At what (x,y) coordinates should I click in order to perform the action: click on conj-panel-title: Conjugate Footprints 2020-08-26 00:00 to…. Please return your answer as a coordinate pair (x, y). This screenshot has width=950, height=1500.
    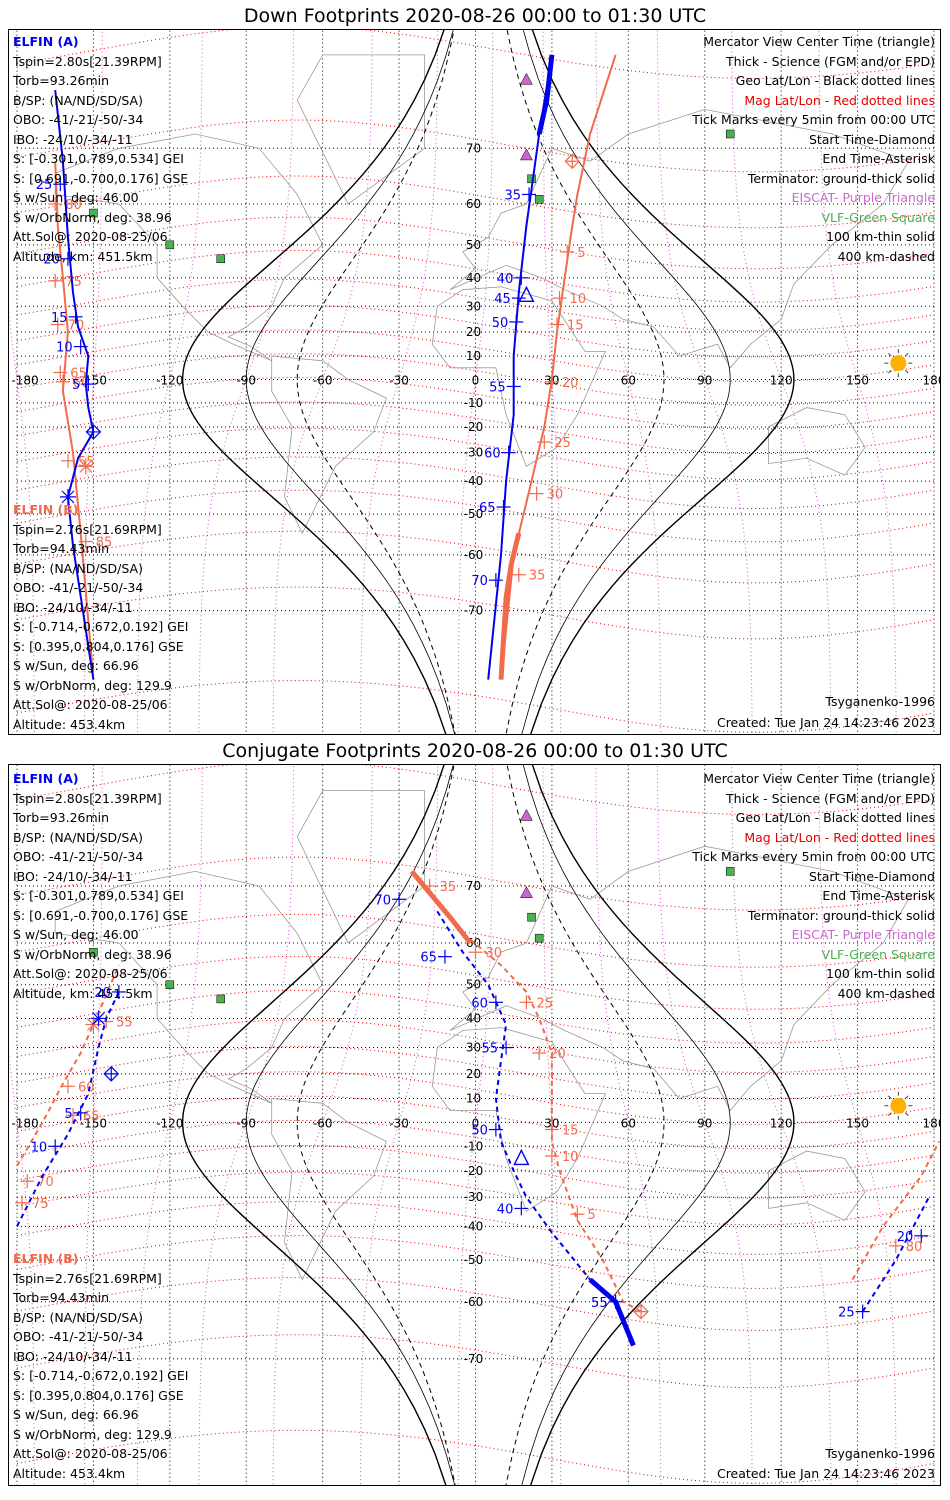
    Looking at the image, I should click on (475, 751).